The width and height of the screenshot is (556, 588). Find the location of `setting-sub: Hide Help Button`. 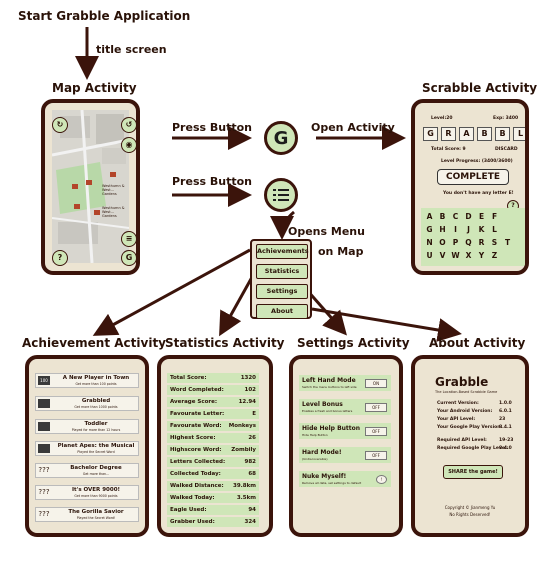

setting-sub: Hide Help Button is located at coordinates (315, 435).